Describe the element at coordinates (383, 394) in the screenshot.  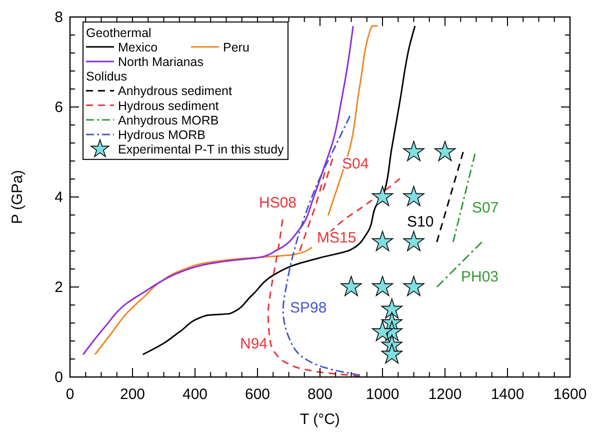
I see `x-tick-label: 1000` at that location.